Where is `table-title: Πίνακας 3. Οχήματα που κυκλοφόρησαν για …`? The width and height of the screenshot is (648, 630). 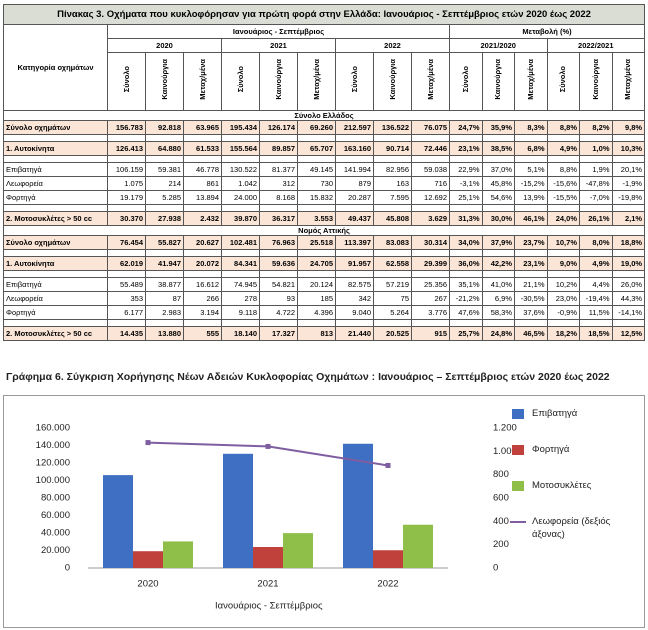 table-title: Πίνακας 3. Οχήματα που κυκλοφόρησαν για … is located at coordinates (324, 14).